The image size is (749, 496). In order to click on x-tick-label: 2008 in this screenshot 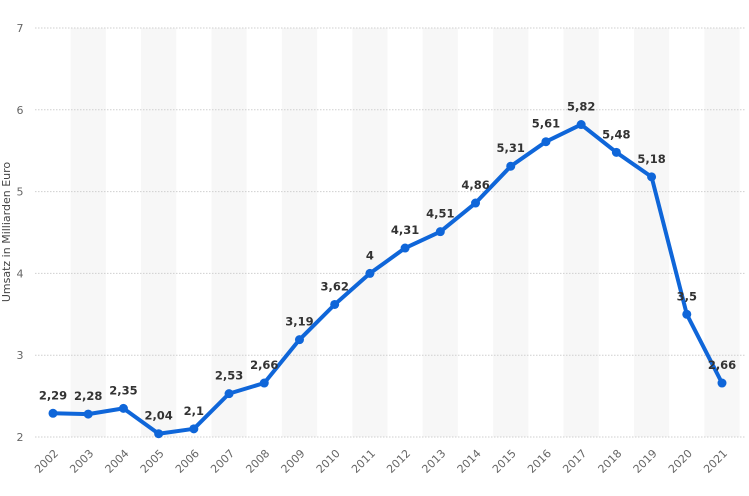, I will do `click(257, 461)`.